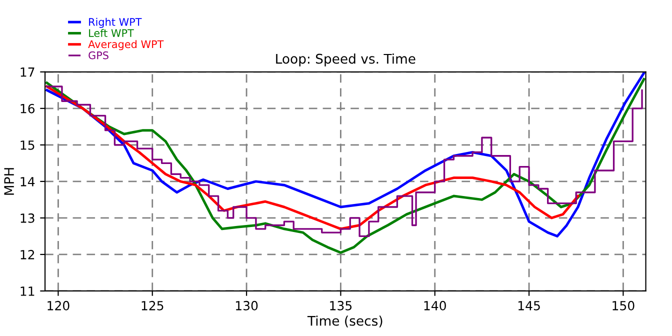  Describe the element at coordinates (111, 33) in the screenshot. I see `legend-label: Left WPT` at that location.